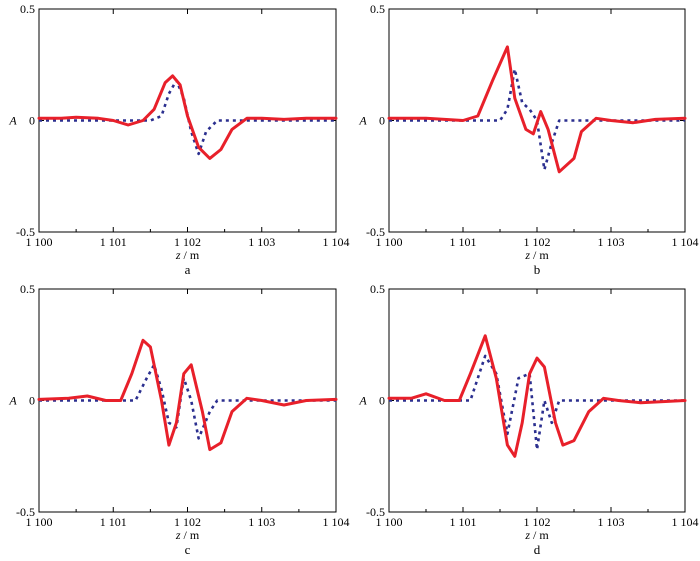 The height and width of the screenshot is (561, 700). What do you see at coordinates (188, 549) in the screenshot?
I see `panel-label: c` at bounding box center [188, 549].